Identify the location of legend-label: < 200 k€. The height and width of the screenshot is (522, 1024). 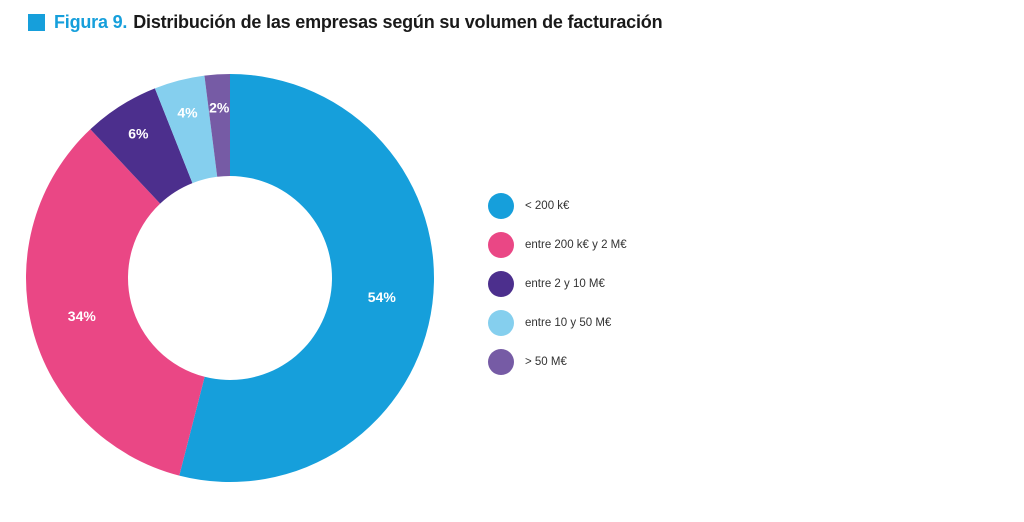
(547, 205).